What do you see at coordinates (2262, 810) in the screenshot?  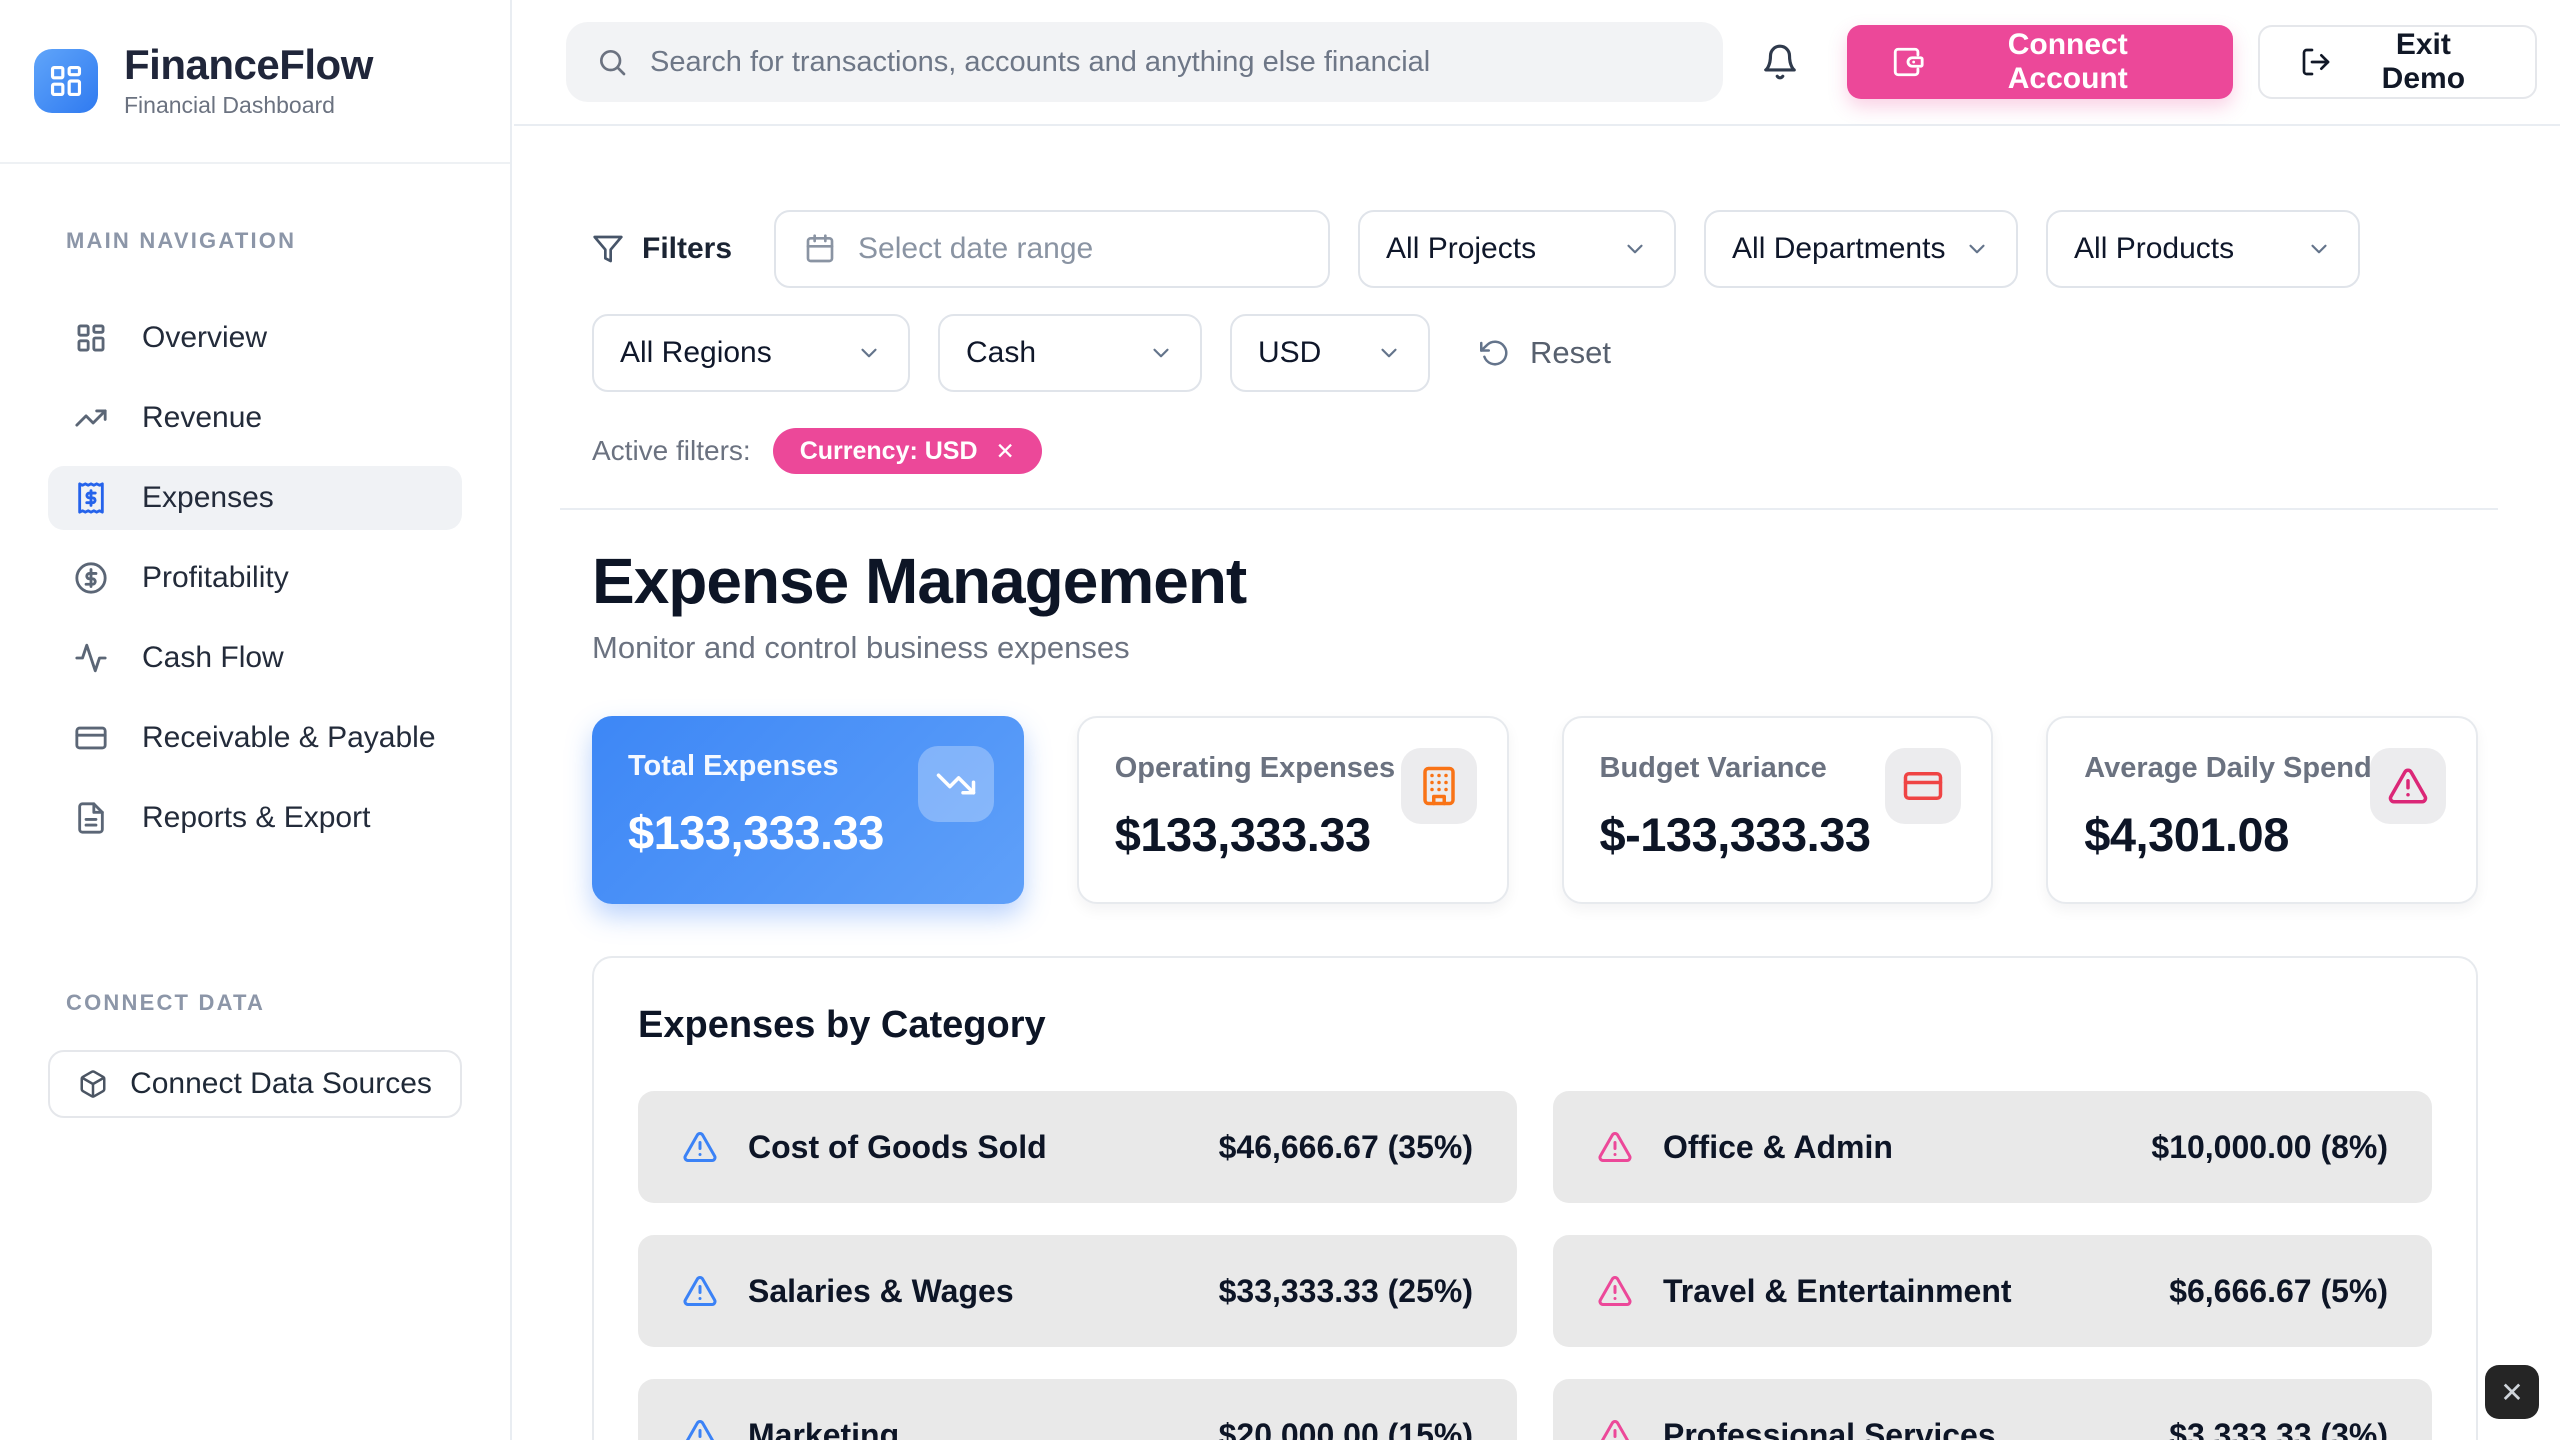 I see `stat-card-average-daily-spend: Average Daily Spend $4,301.08` at bounding box center [2262, 810].